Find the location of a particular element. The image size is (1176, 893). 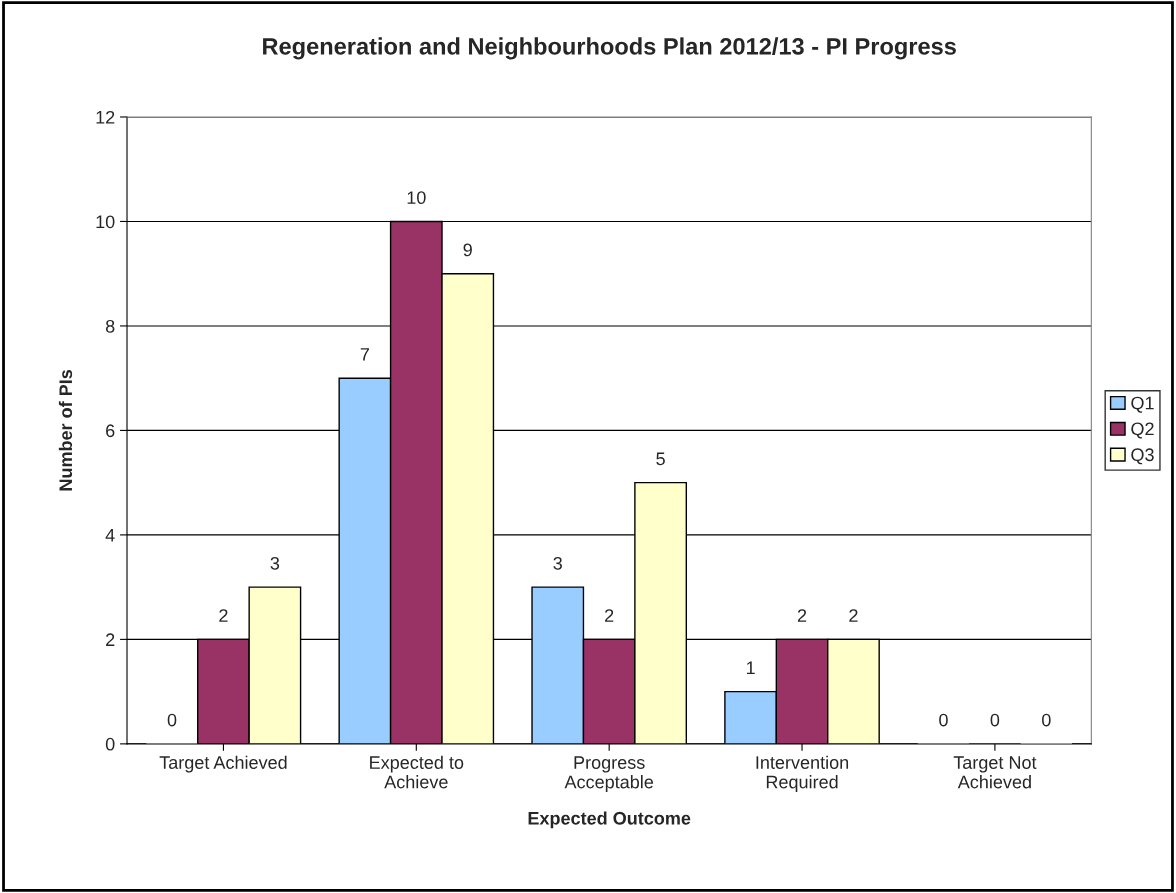

data-label: 9 is located at coordinates (467, 250).